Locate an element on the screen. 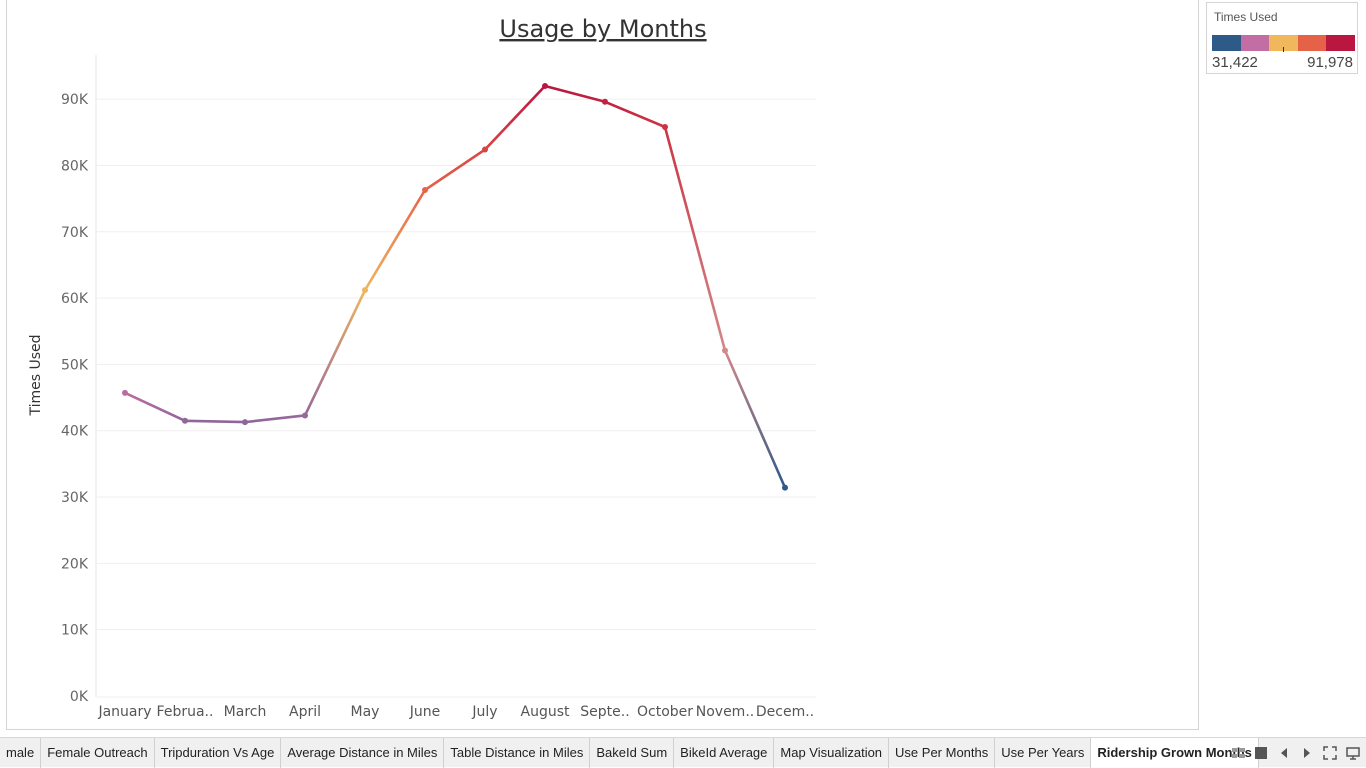  y-tick-label: 70K is located at coordinates (75, 233).